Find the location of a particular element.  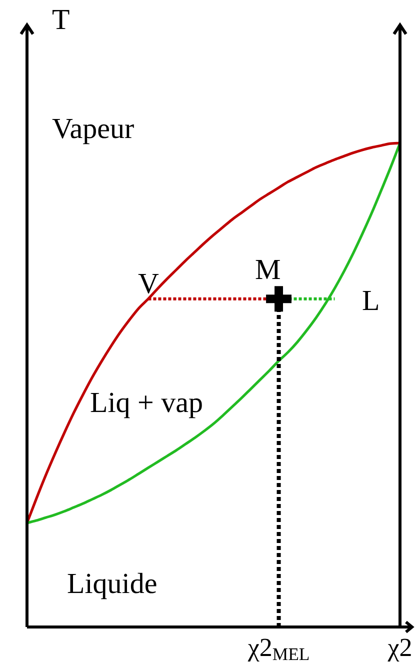

annotation: Liq + vap is located at coordinates (146, 403).